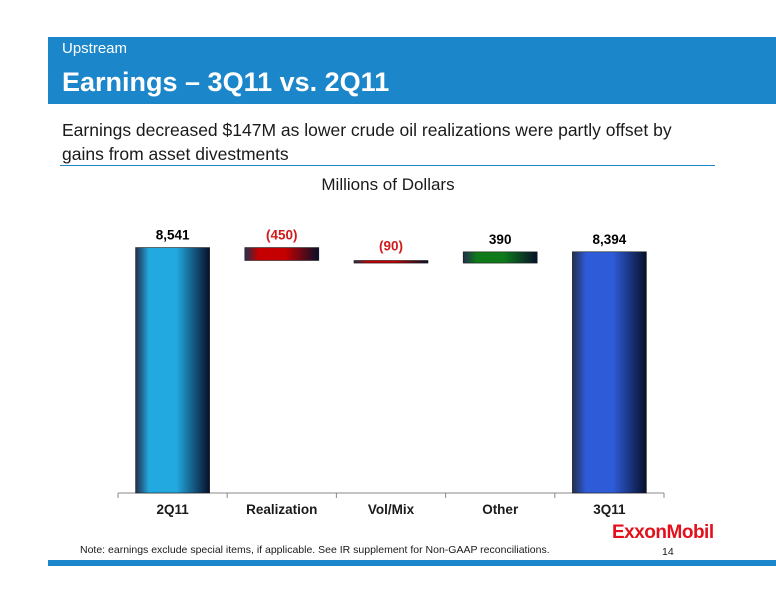  I want to click on bar-other, so click(500, 257).